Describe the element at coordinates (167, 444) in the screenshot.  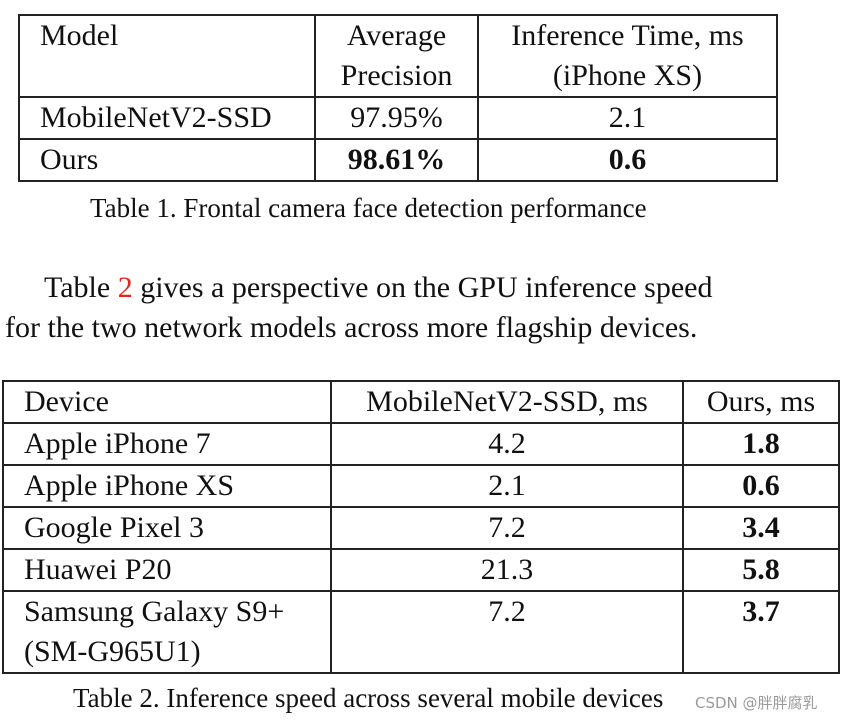
I see `table-2-cell-device: Apple iPhone 7` at that location.